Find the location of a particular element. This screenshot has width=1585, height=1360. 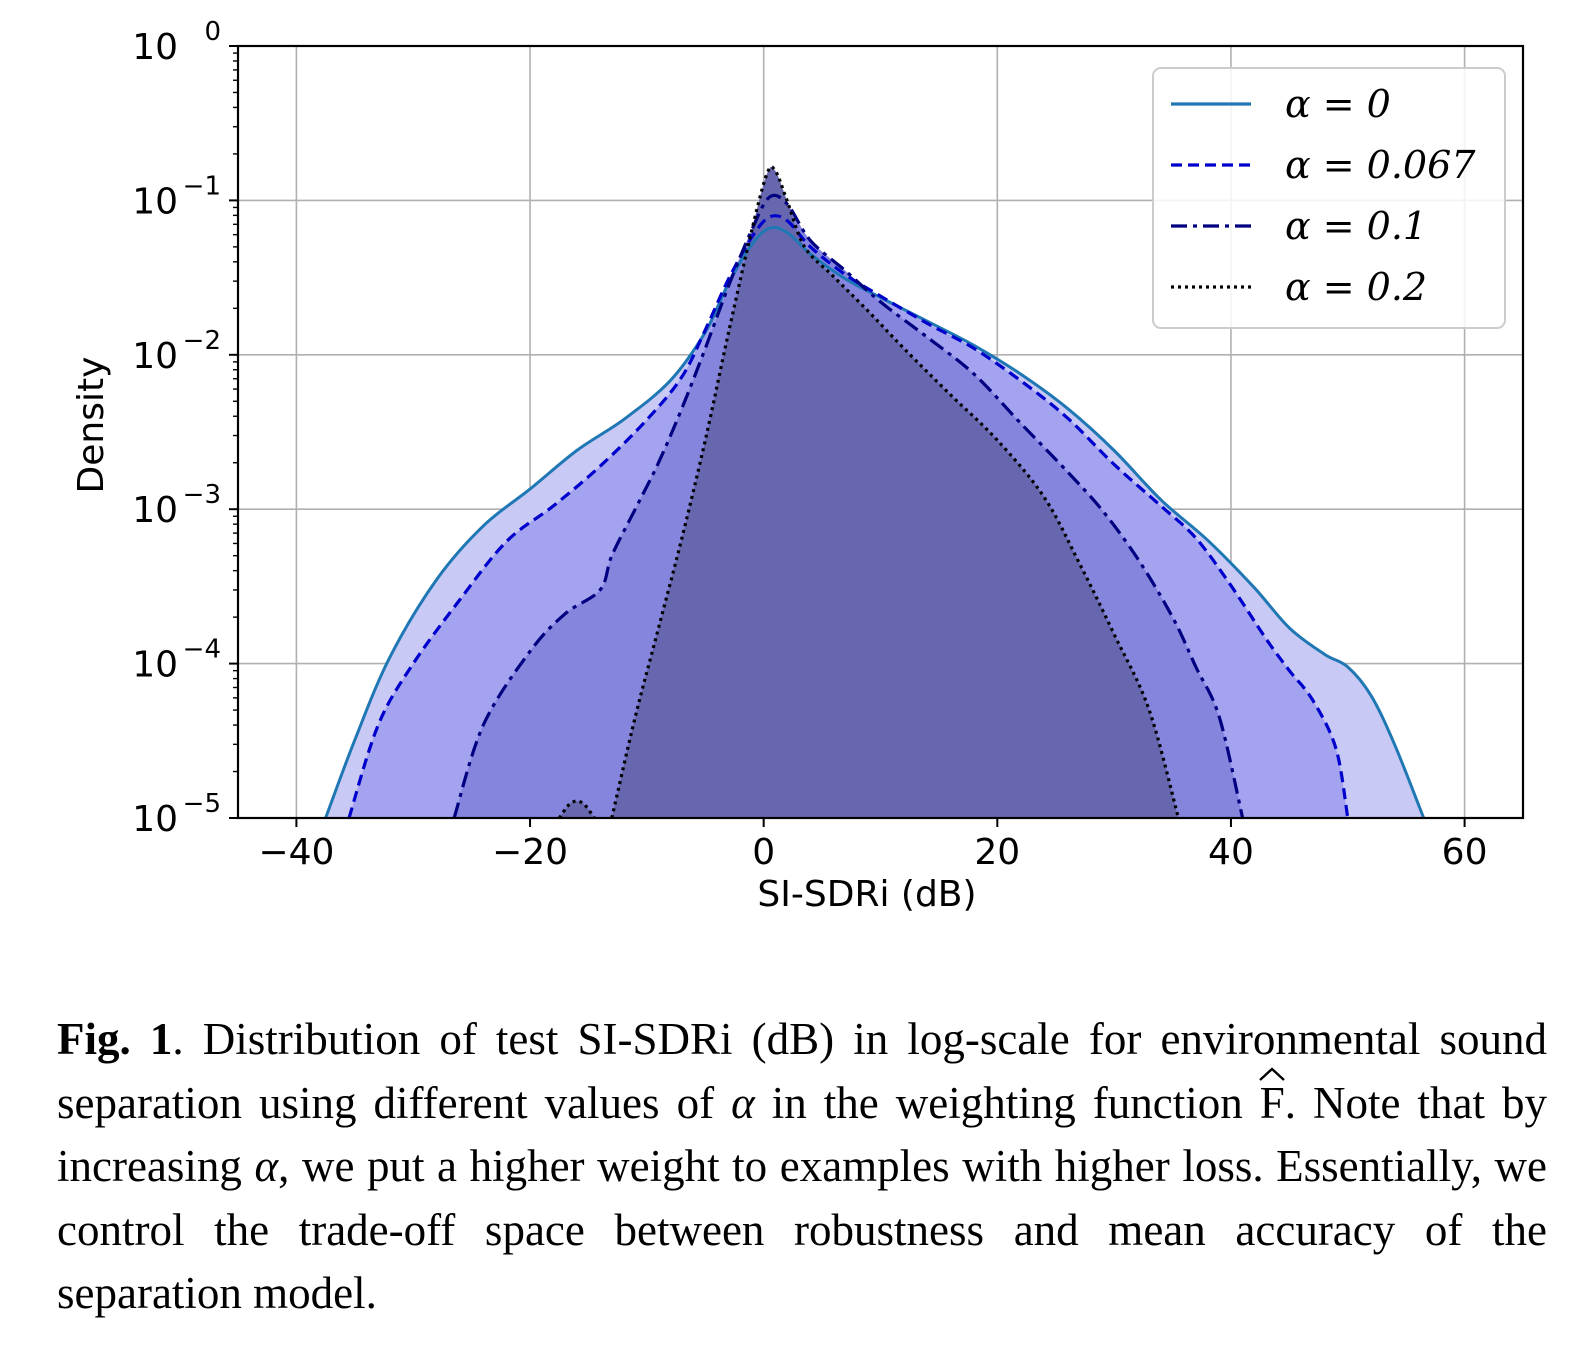

caption-alpha-2: α is located at coordinates (266, 1166).